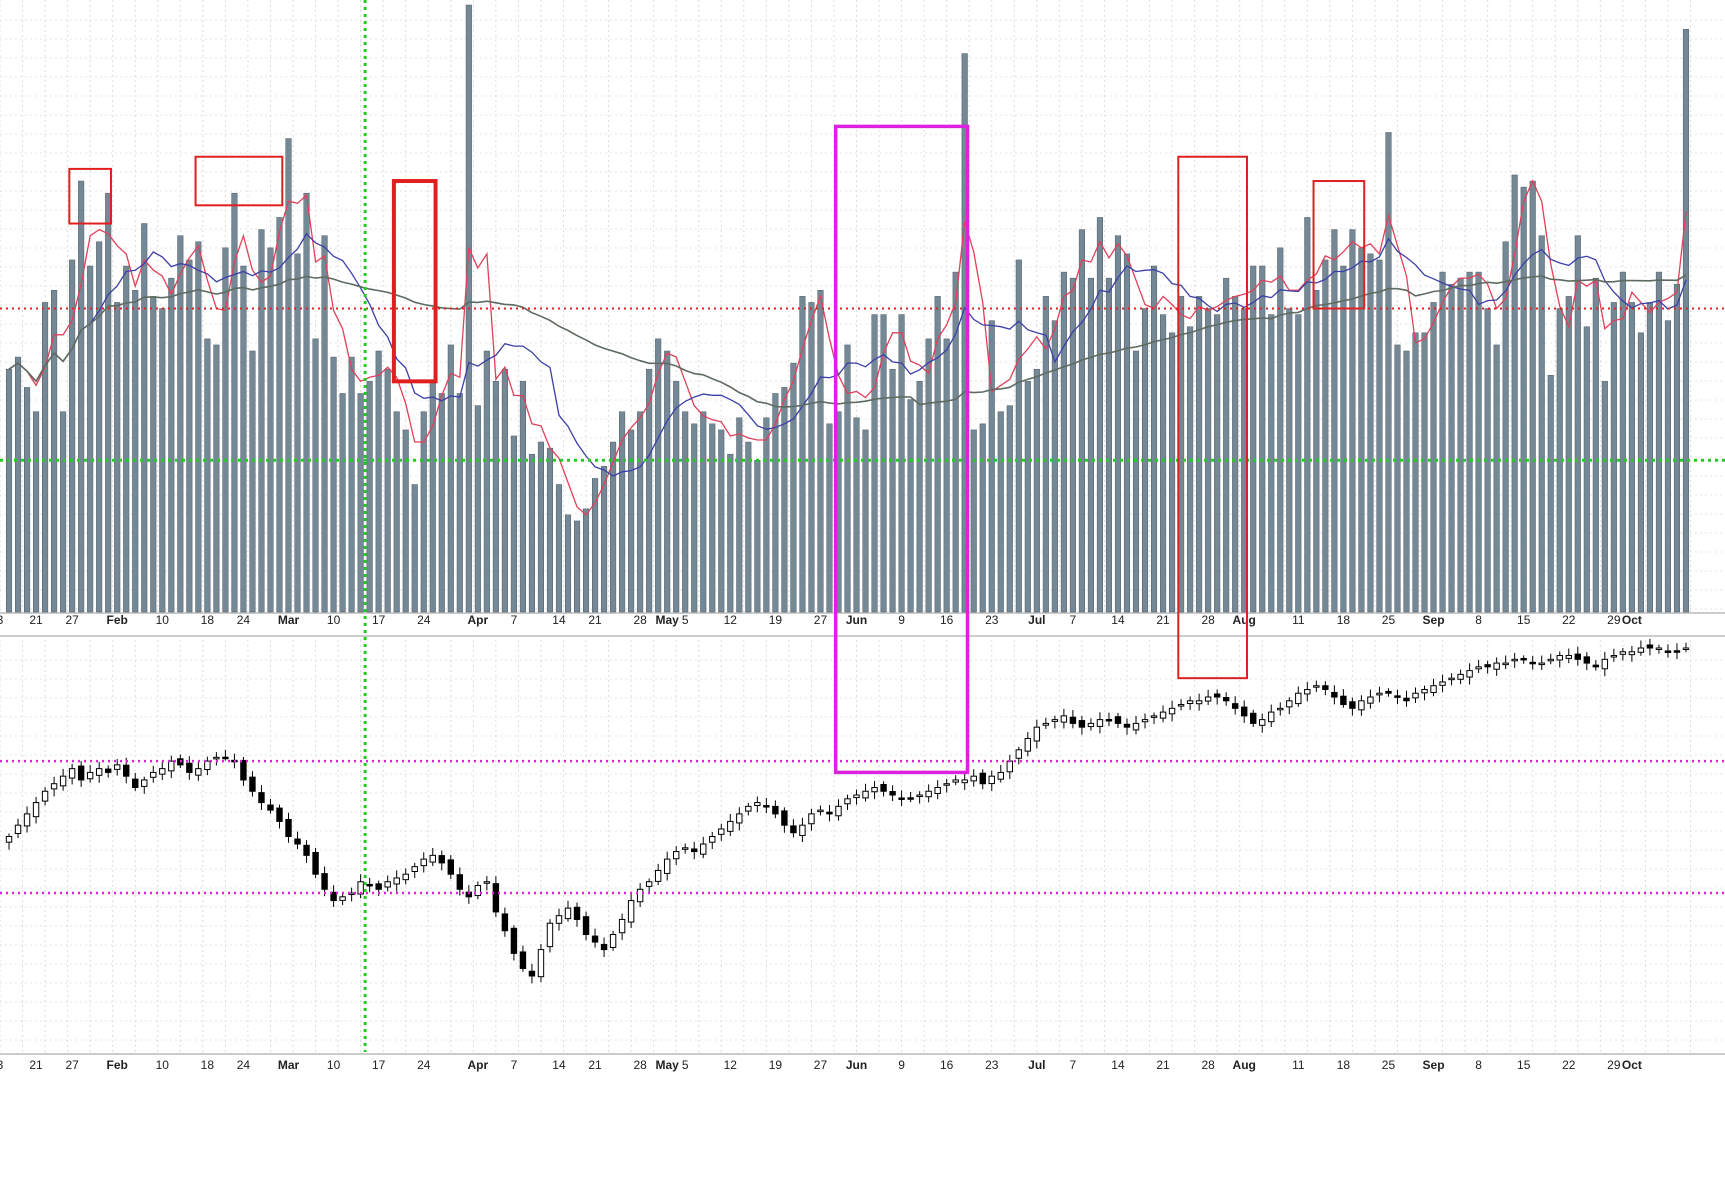 Image resolution: width=1725 pixels, height=1182 pixels. I want to click on volume-tick-label: 21, so click(36, 620).